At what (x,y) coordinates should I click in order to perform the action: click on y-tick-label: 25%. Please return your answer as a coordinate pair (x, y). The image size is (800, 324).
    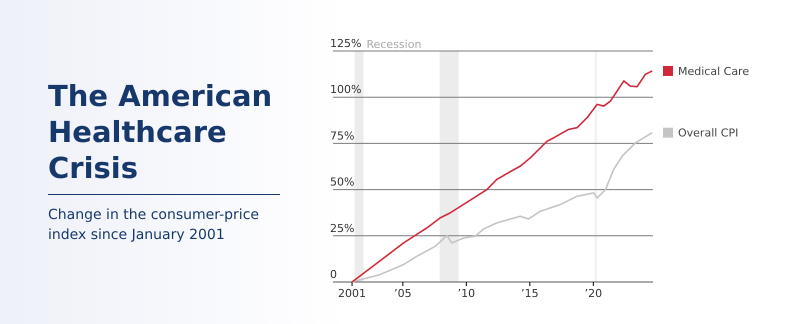
    Looking at the image, I should click on (342, 228).